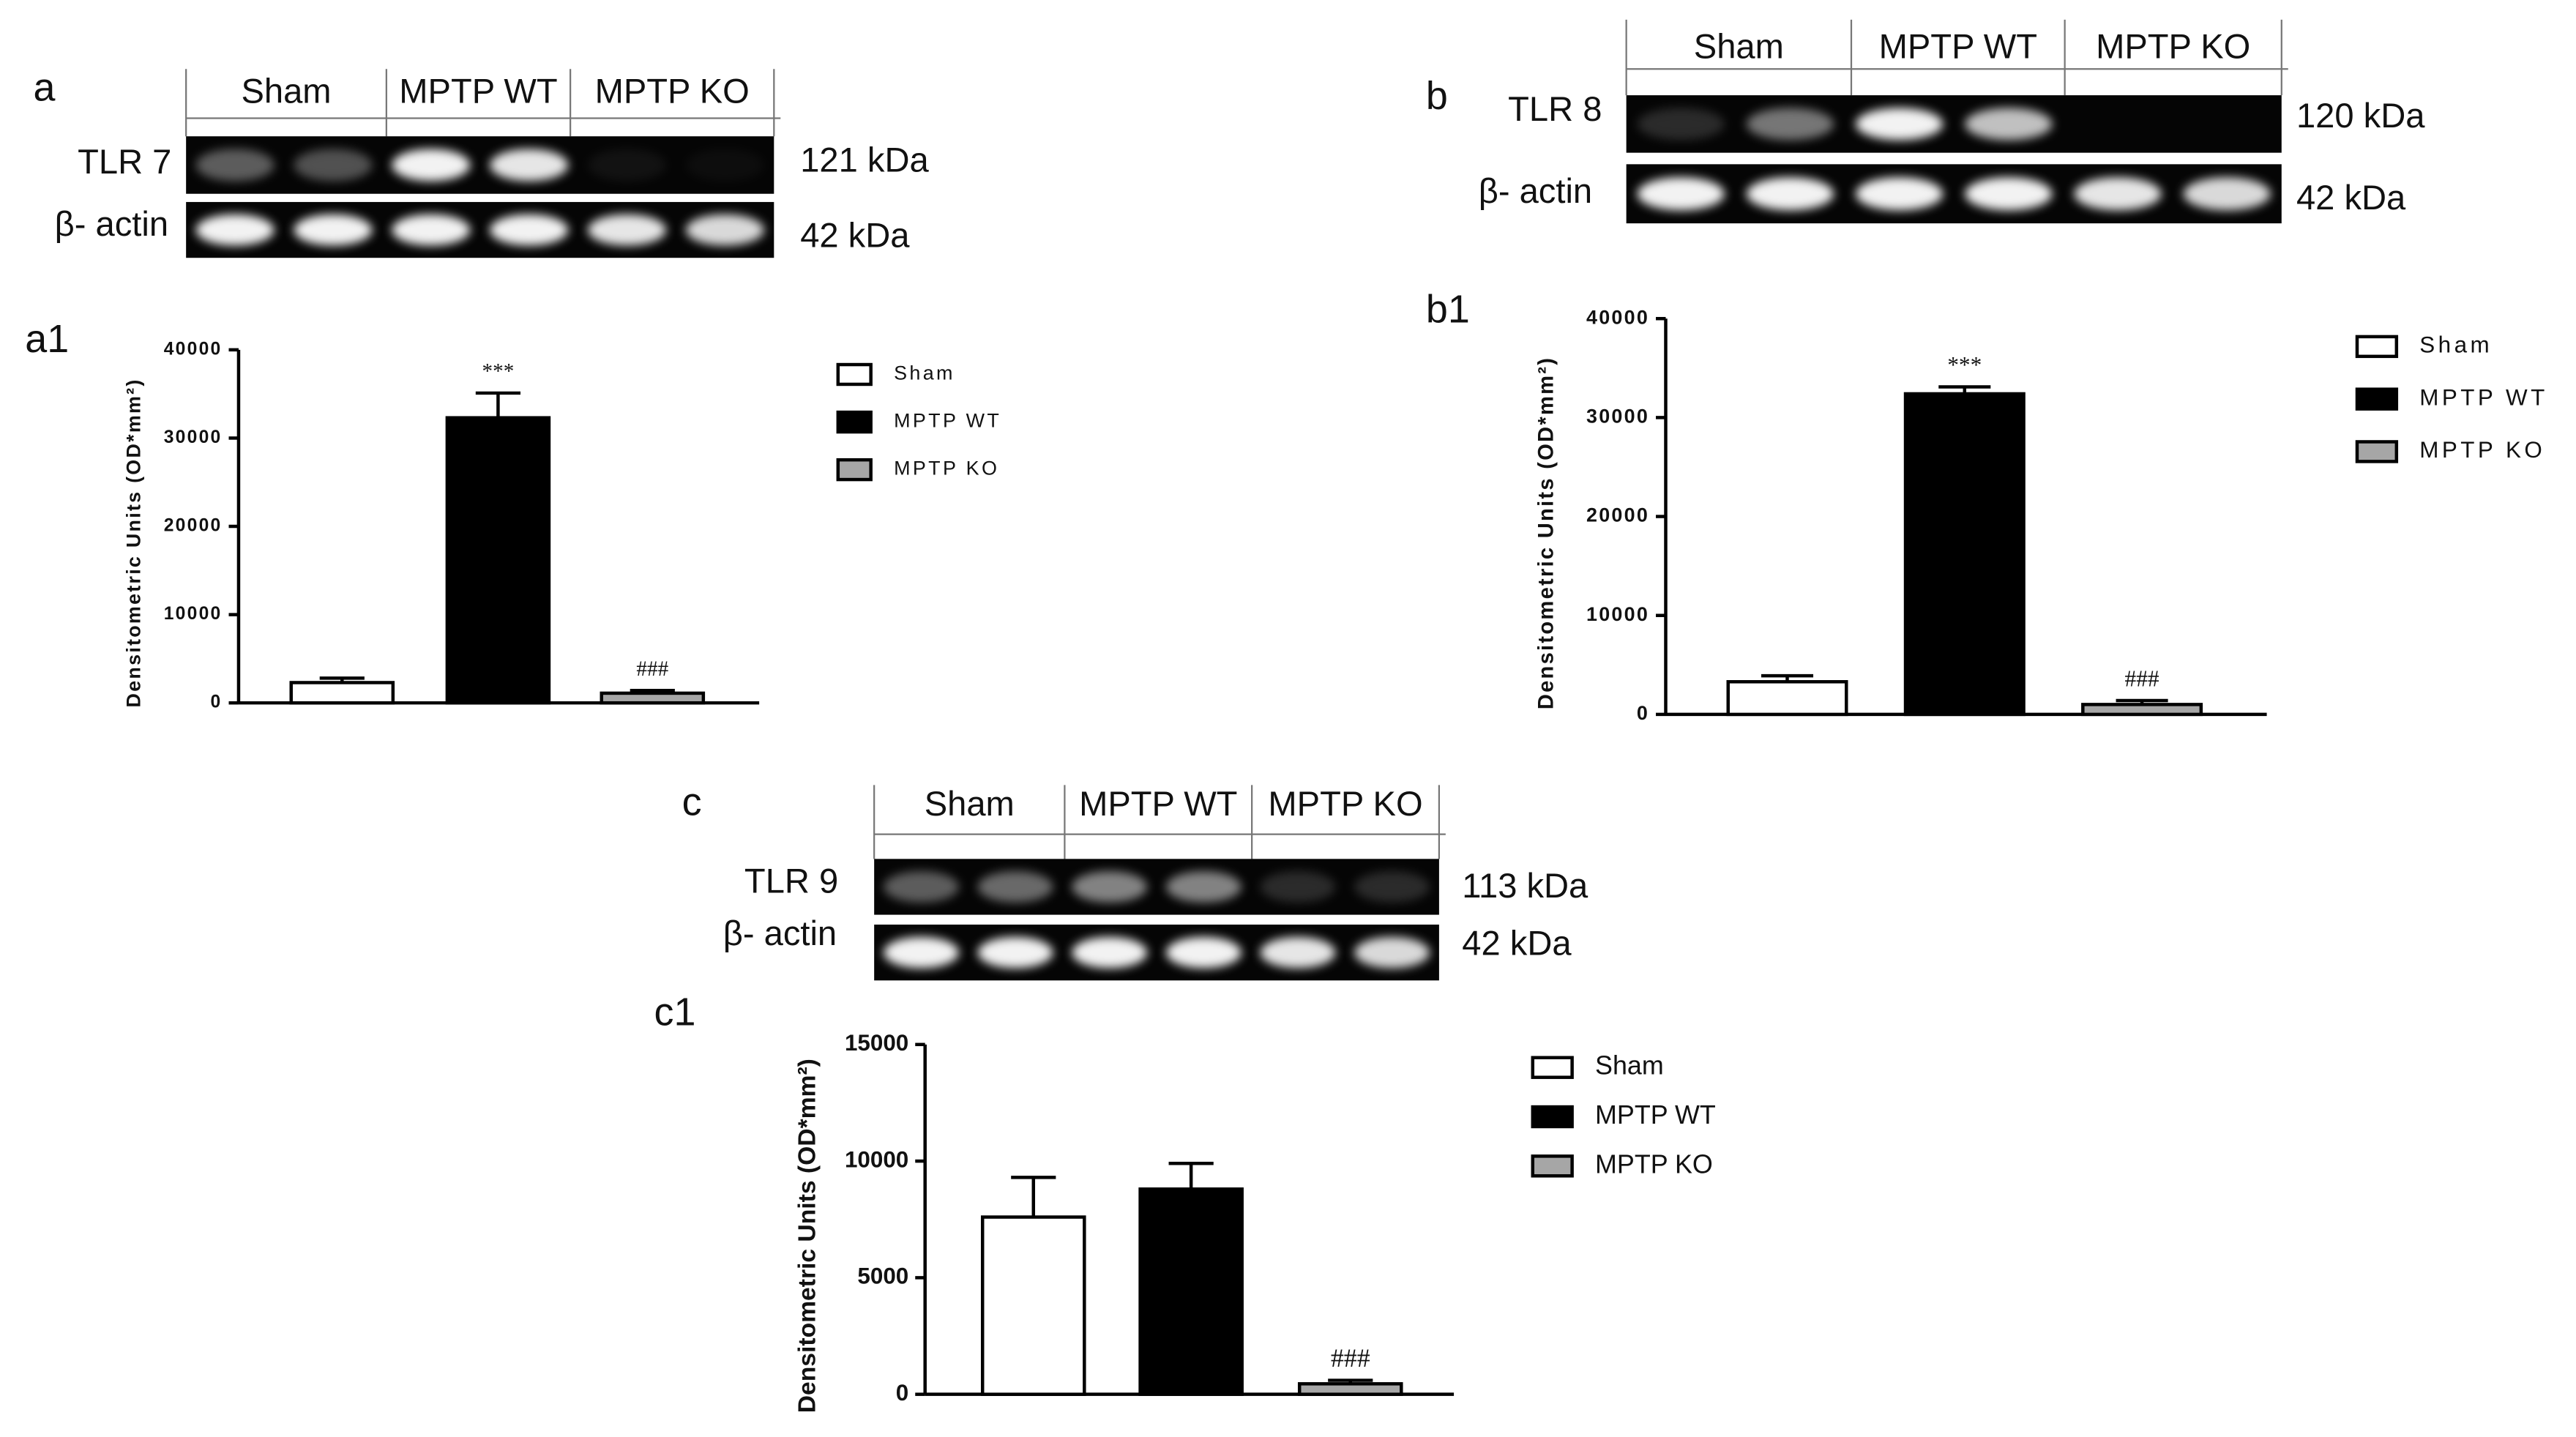  What do you see at coordinates (791, 880) in the screenshot?
I see `protein-label: TLR 9` at bounding box center [791, 880].